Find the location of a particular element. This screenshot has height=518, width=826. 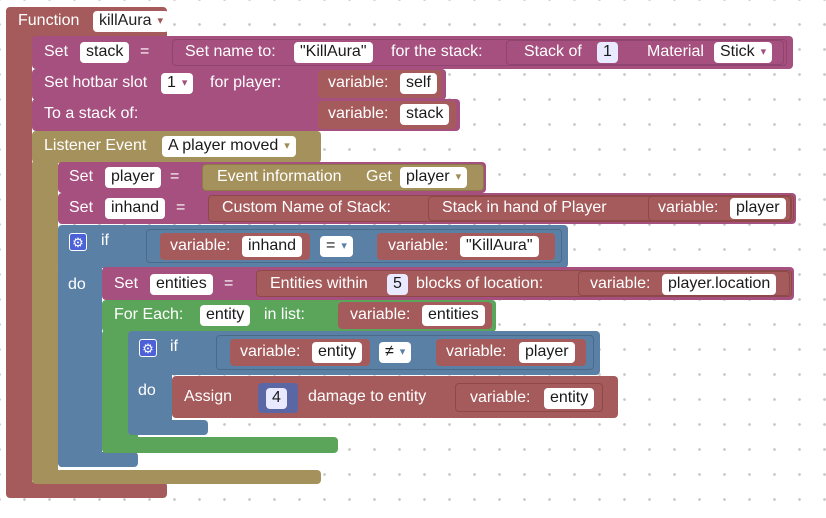

variable-name-field: inhand is located at coordinates (135, 208).